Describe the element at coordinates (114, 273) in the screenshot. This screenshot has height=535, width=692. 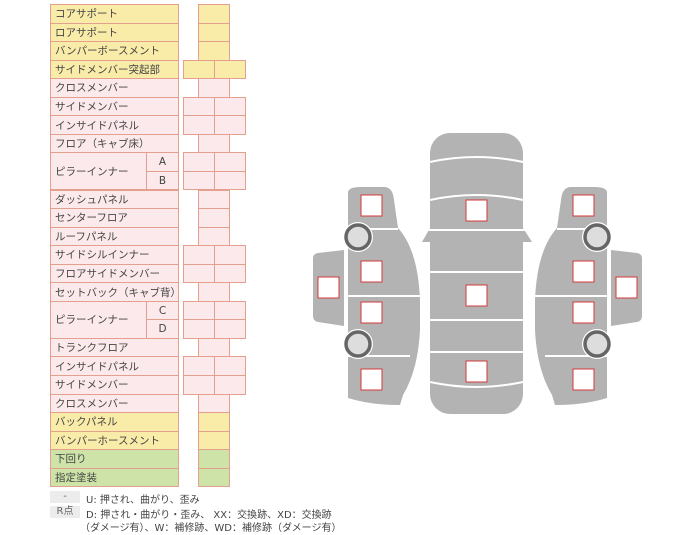
I see `row-label: フロアサイドメンバー` at that location.